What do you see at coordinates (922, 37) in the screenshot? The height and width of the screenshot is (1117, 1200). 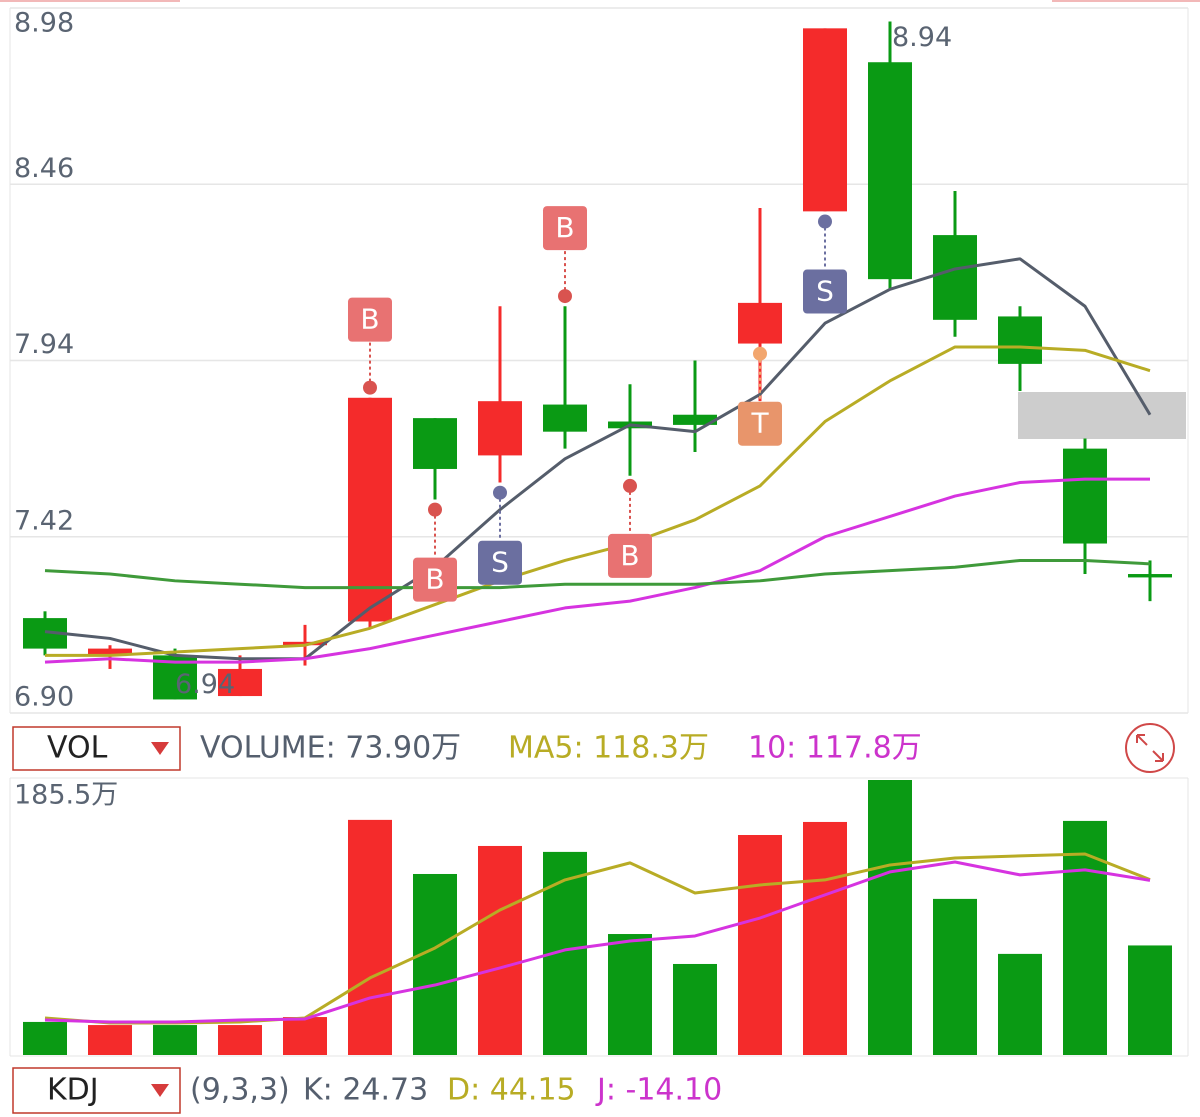 I see `max-price-label: 8.94` at bounding box center [922, 37].